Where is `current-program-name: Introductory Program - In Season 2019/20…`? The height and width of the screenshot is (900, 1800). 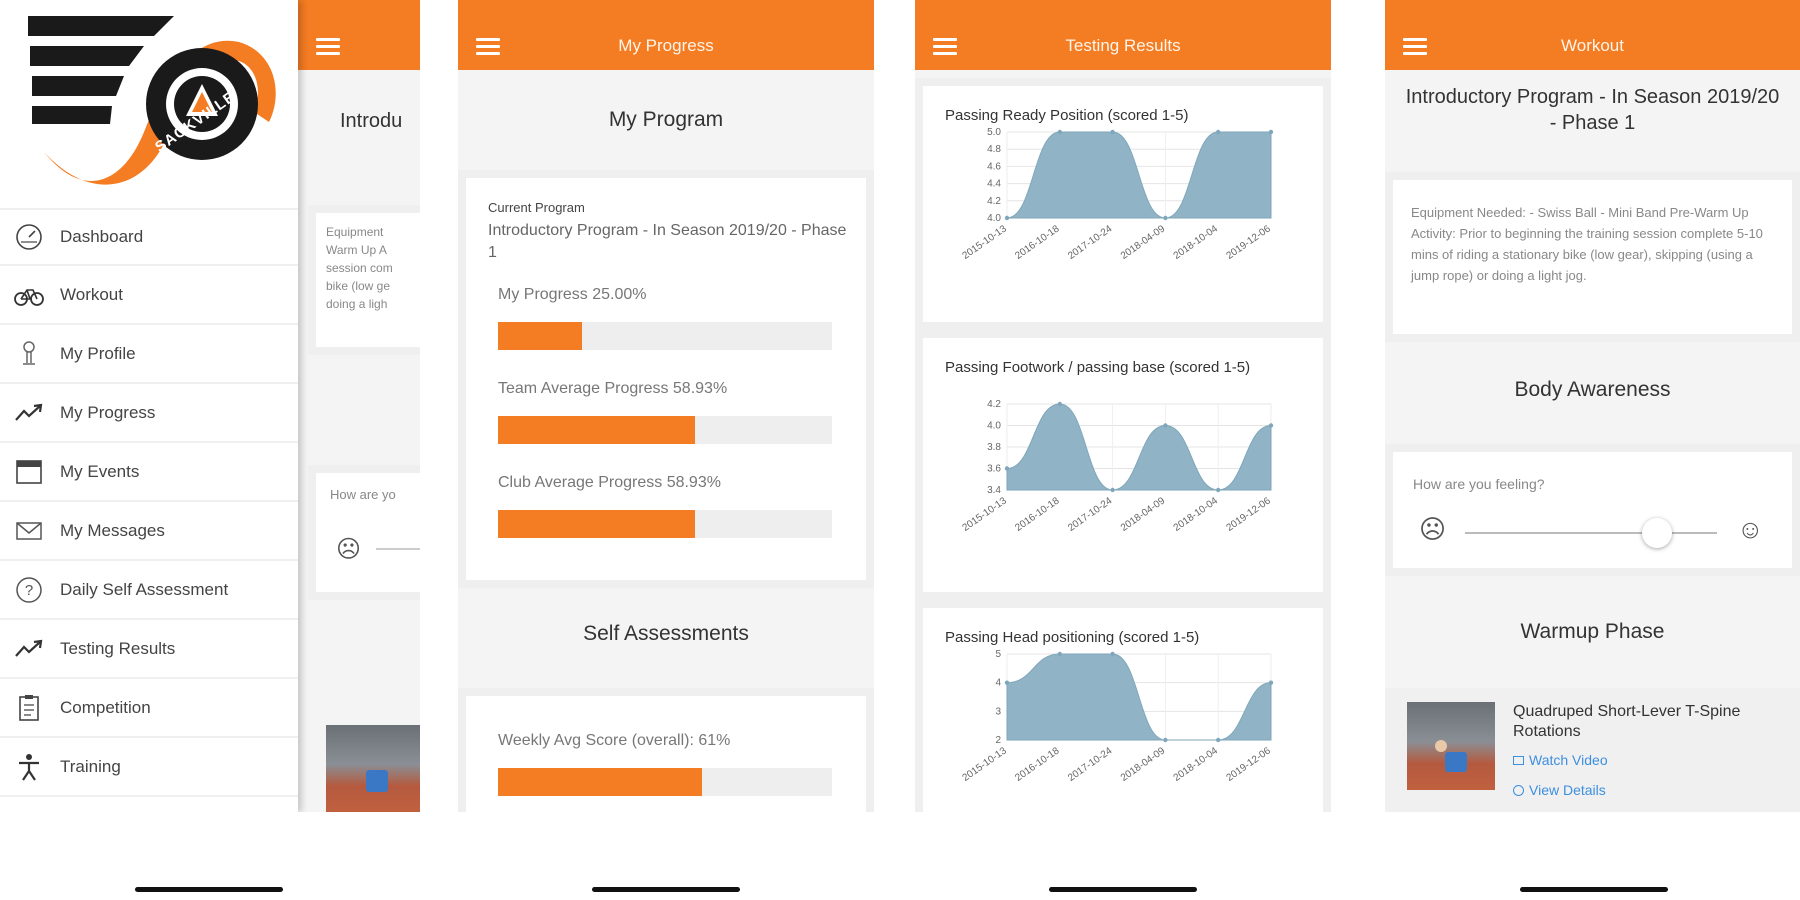 current-program-name: Introductory Program - In Season 2019/20… is located at coordinates (667, 241).